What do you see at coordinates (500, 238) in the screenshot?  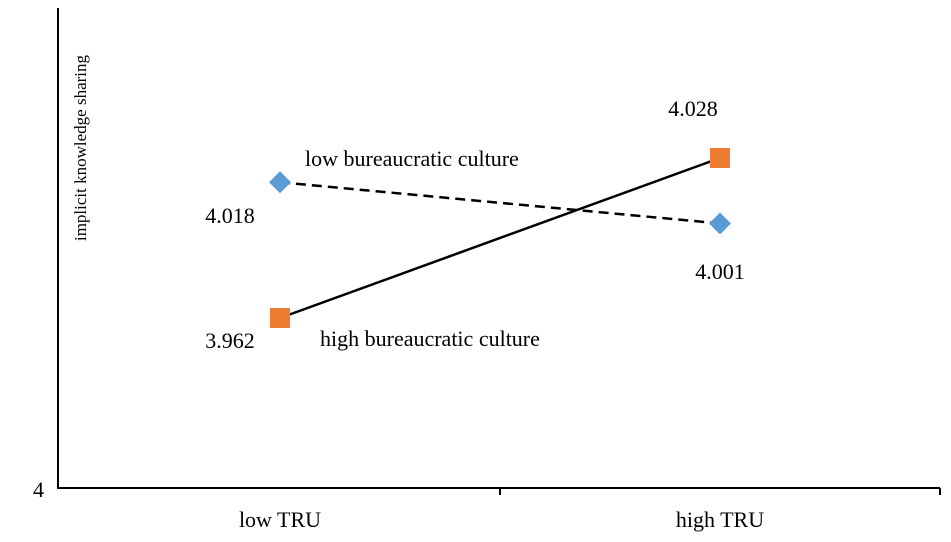 I see `series-line-high-bureaucratic-culture` at bounding box center [500, 238].